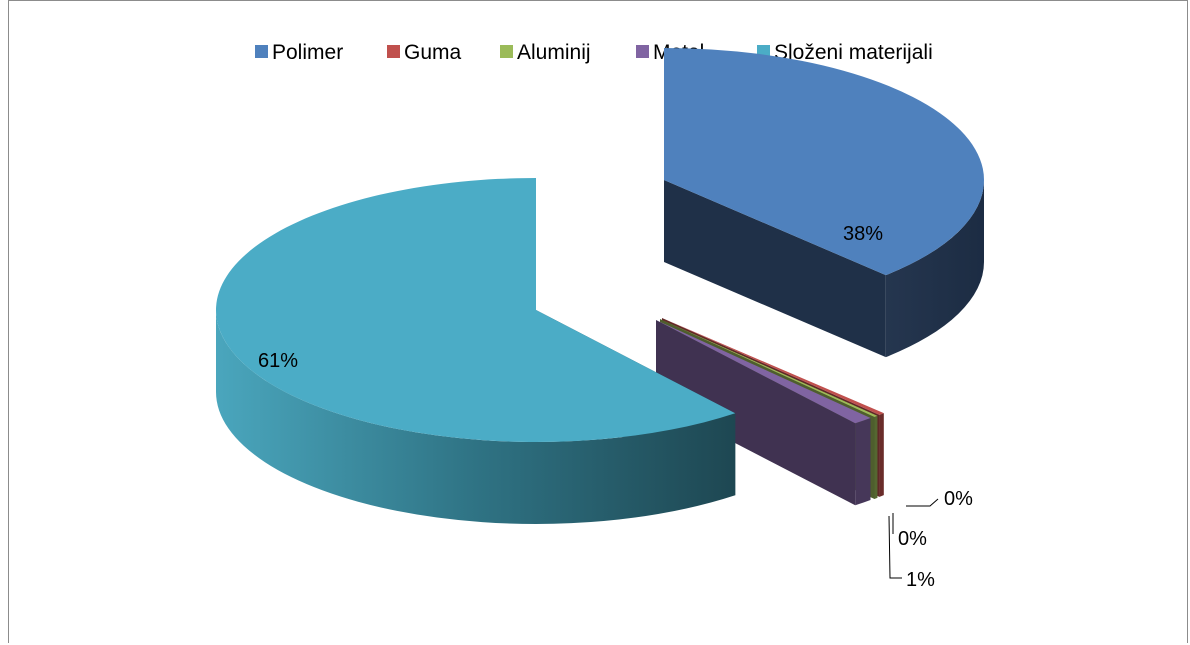  I want to click on legend-label-guma: Guma, so click(433, 52).